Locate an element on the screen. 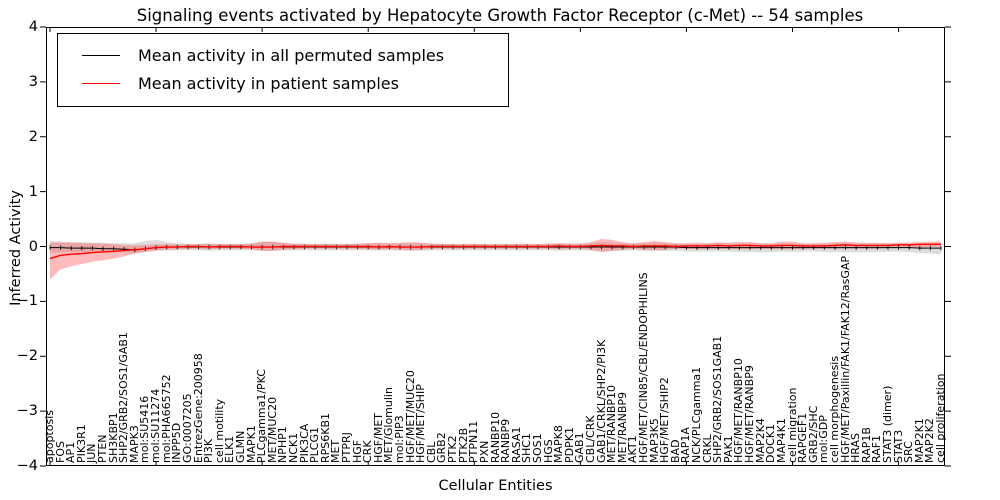 The width and height of the screenshot is (1000, 500). y-tick-label: −3 is located at coordinates (27, 411).